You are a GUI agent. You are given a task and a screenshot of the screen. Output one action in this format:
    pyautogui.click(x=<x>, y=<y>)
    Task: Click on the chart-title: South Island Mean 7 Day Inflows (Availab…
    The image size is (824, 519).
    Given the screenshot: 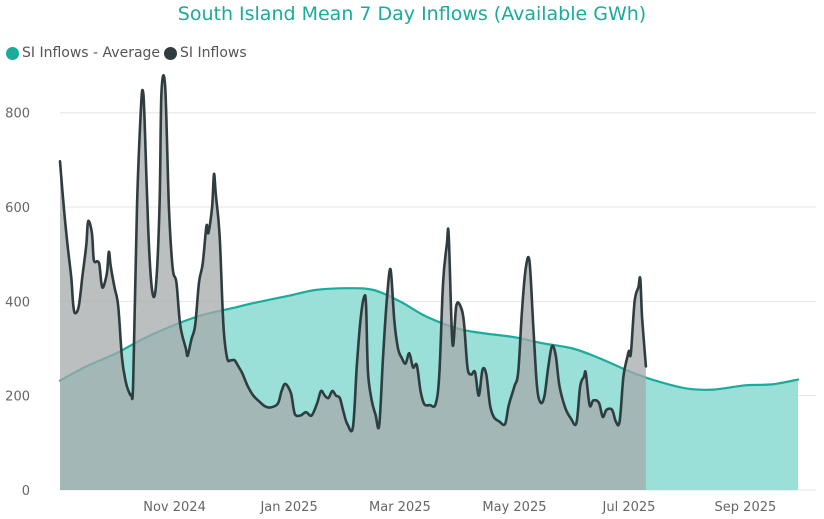 What is the action you would take?
    pyautogui.click(x=412, y=14)
    